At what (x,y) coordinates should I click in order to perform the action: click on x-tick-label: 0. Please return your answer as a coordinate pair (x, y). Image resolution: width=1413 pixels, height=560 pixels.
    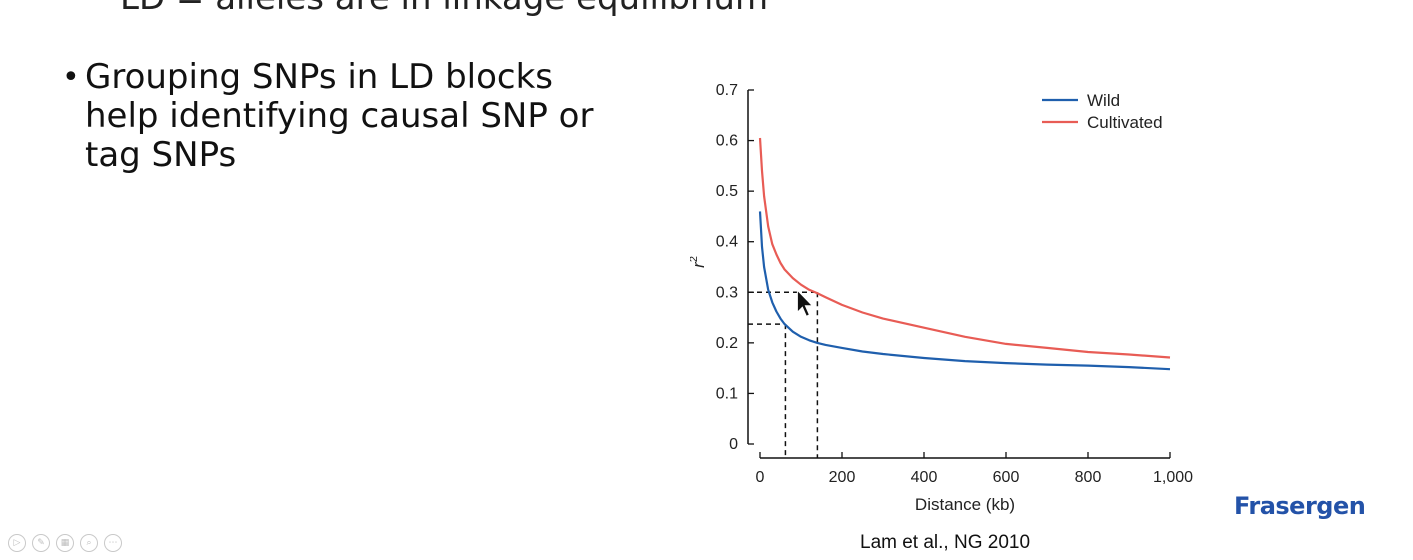
    Looking at the image, I should click on (760, 477).